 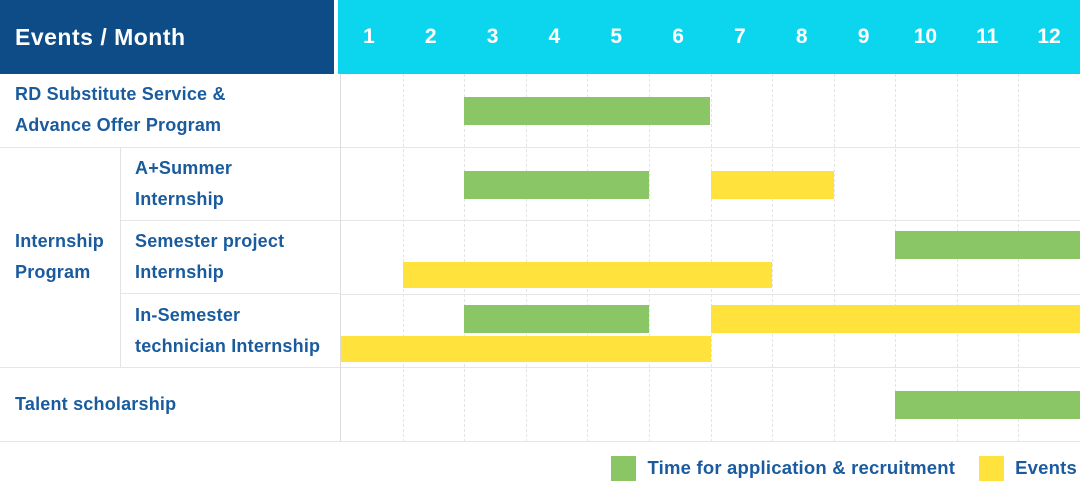 I want to click on row-label-talent-scholarship: Talent scholarship, so click(x=170, y=405).